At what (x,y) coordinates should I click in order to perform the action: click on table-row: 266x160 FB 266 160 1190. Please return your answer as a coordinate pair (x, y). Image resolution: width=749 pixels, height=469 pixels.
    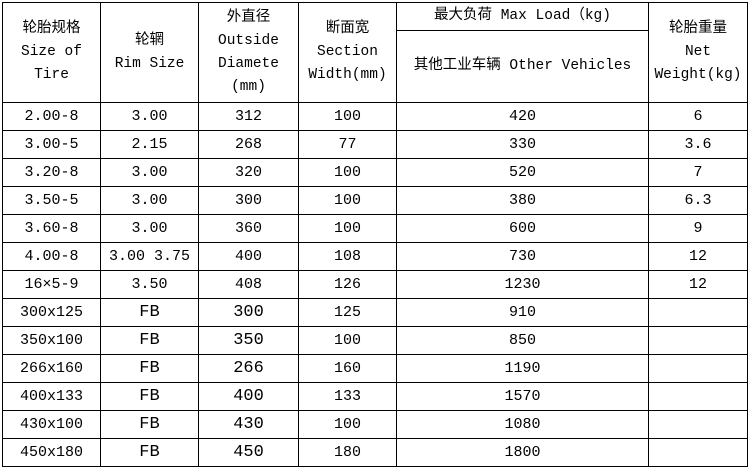
    Looking at the image, I should click on (375, 368).